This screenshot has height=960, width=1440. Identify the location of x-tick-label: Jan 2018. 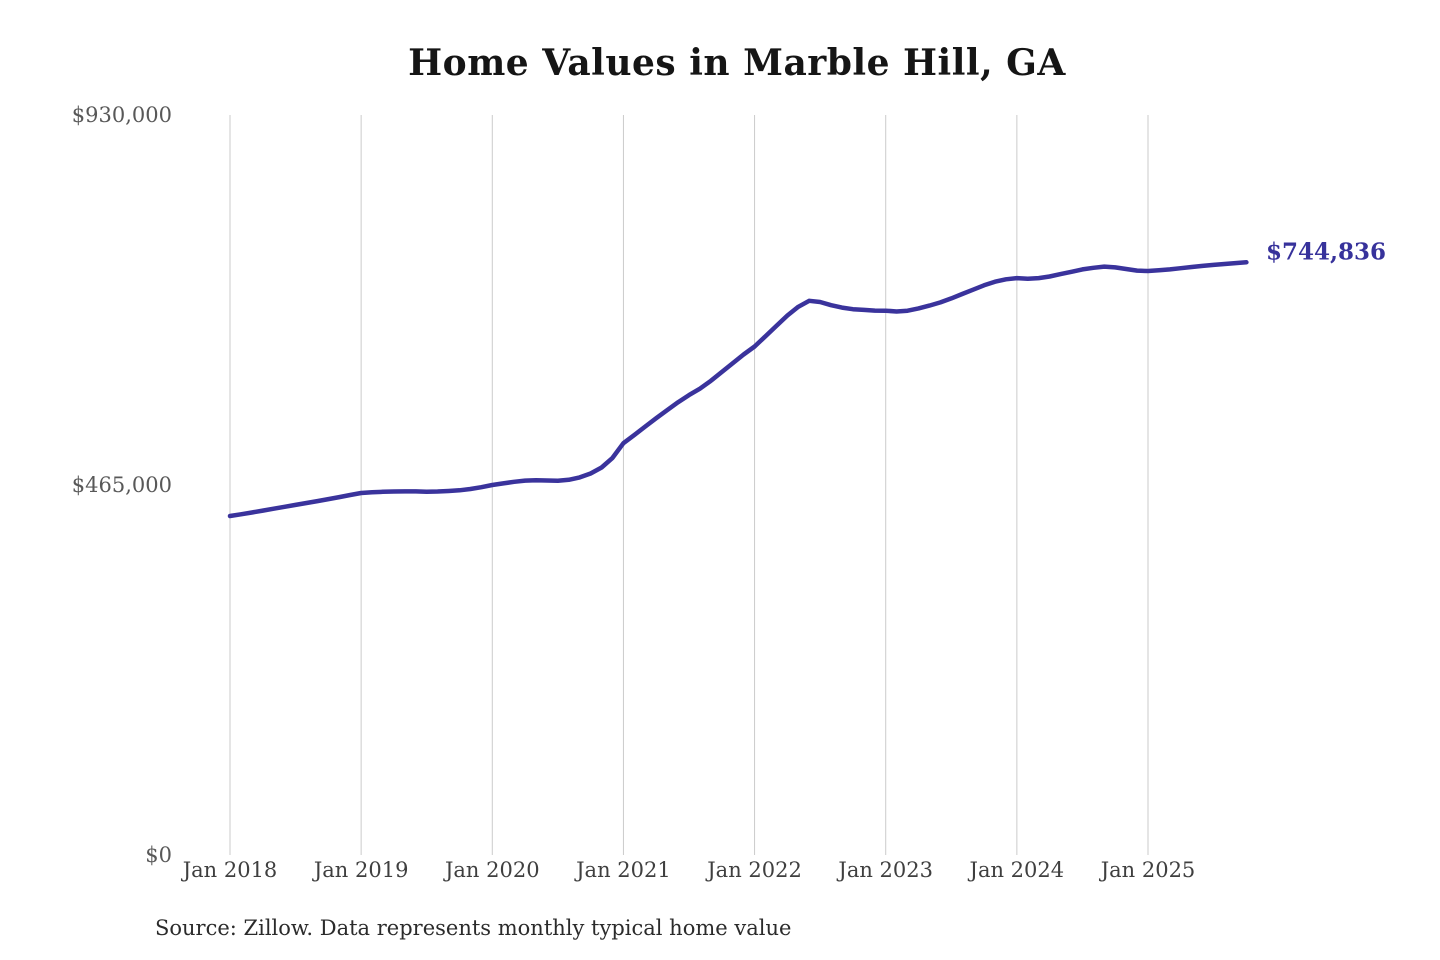
(230, 870).